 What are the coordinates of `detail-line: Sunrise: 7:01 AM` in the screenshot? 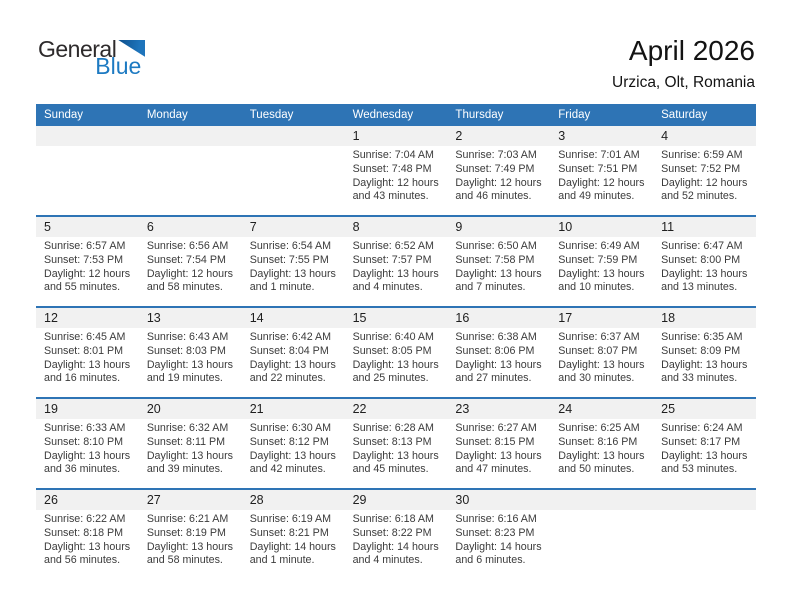 It's located at (599, 155).